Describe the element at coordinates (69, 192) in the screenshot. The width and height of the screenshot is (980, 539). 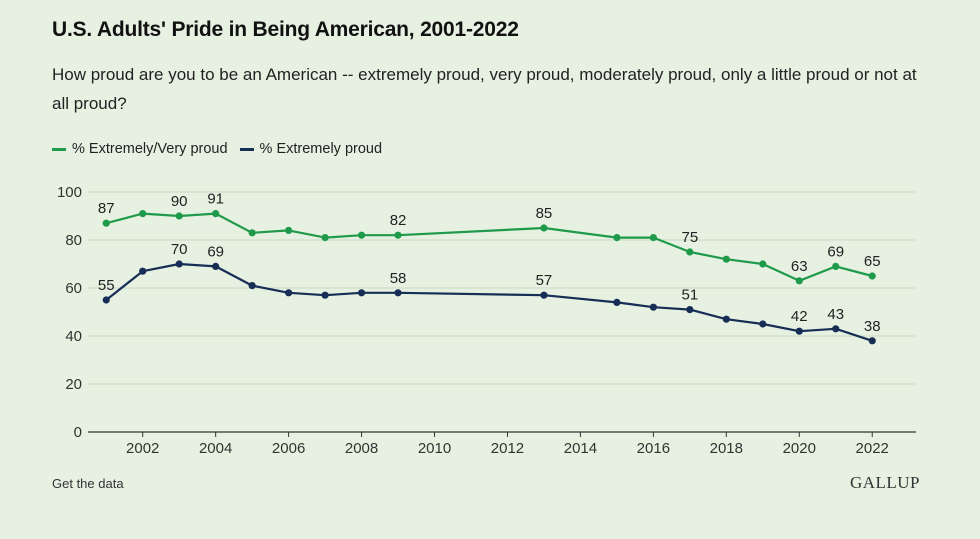
I see `y-tick-label: 100` at that location.